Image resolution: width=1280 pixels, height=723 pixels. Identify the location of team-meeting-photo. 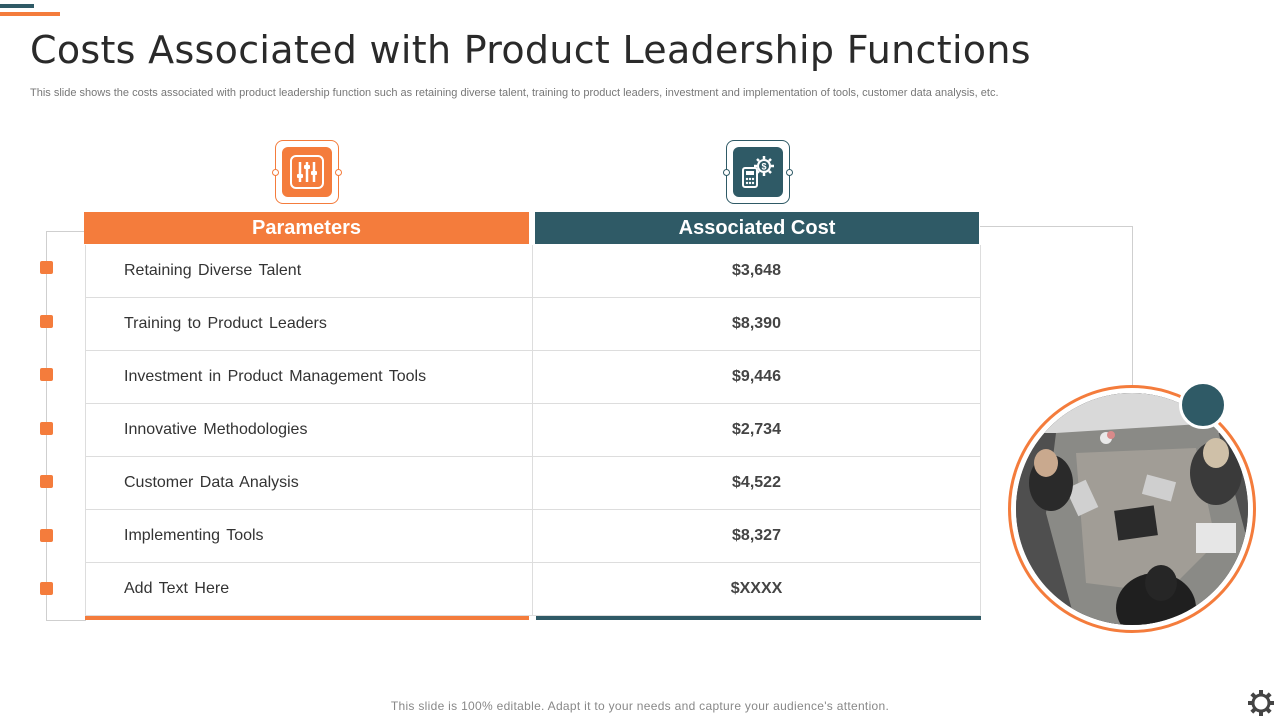
(1132, 509).